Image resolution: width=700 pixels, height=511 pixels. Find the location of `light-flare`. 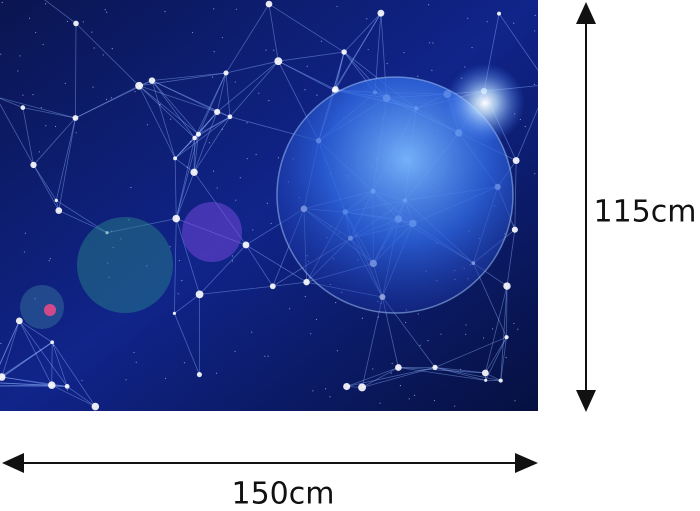

light-flare is located at coordinates (485, 103).